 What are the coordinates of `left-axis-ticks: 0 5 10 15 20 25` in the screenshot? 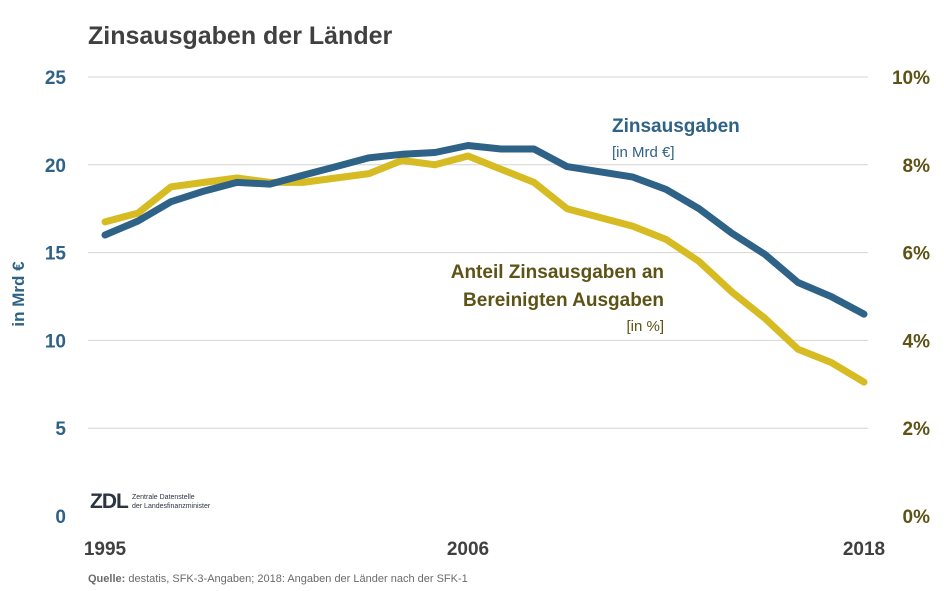 It's located at (56, 298).